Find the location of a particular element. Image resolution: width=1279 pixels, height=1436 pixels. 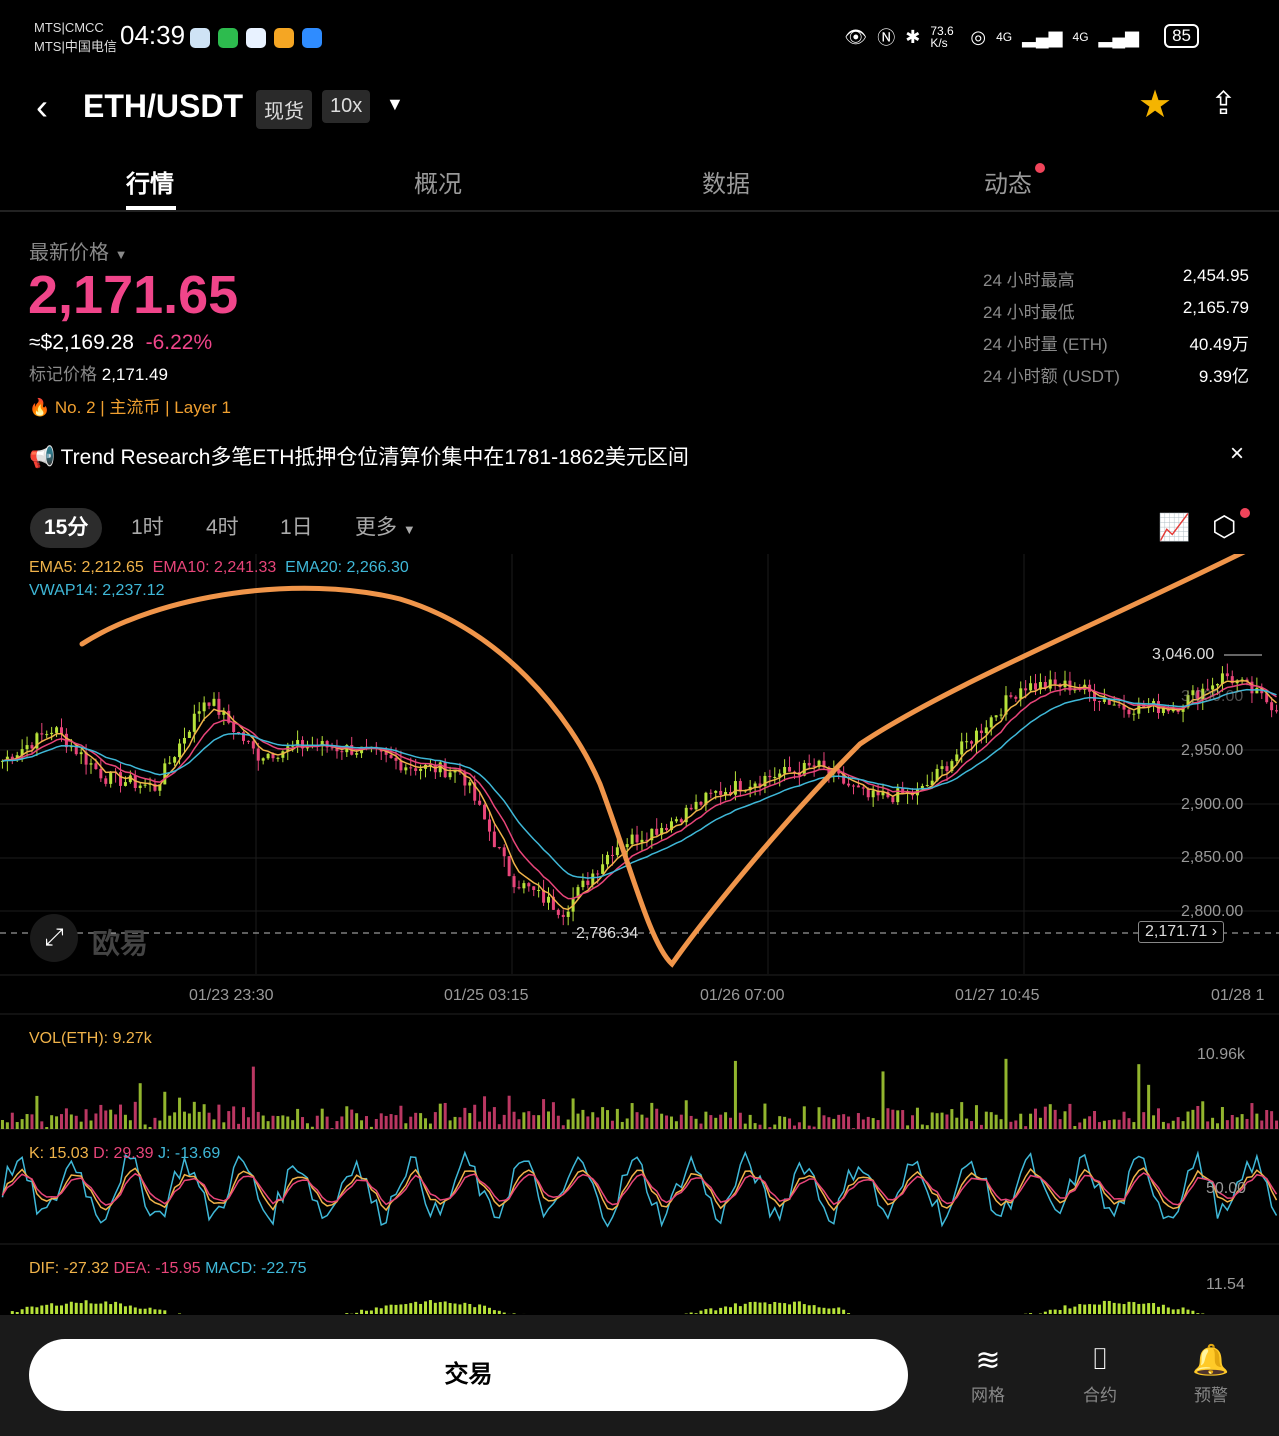

share-icon: ⇪ is located at coordinates (1223, 103).